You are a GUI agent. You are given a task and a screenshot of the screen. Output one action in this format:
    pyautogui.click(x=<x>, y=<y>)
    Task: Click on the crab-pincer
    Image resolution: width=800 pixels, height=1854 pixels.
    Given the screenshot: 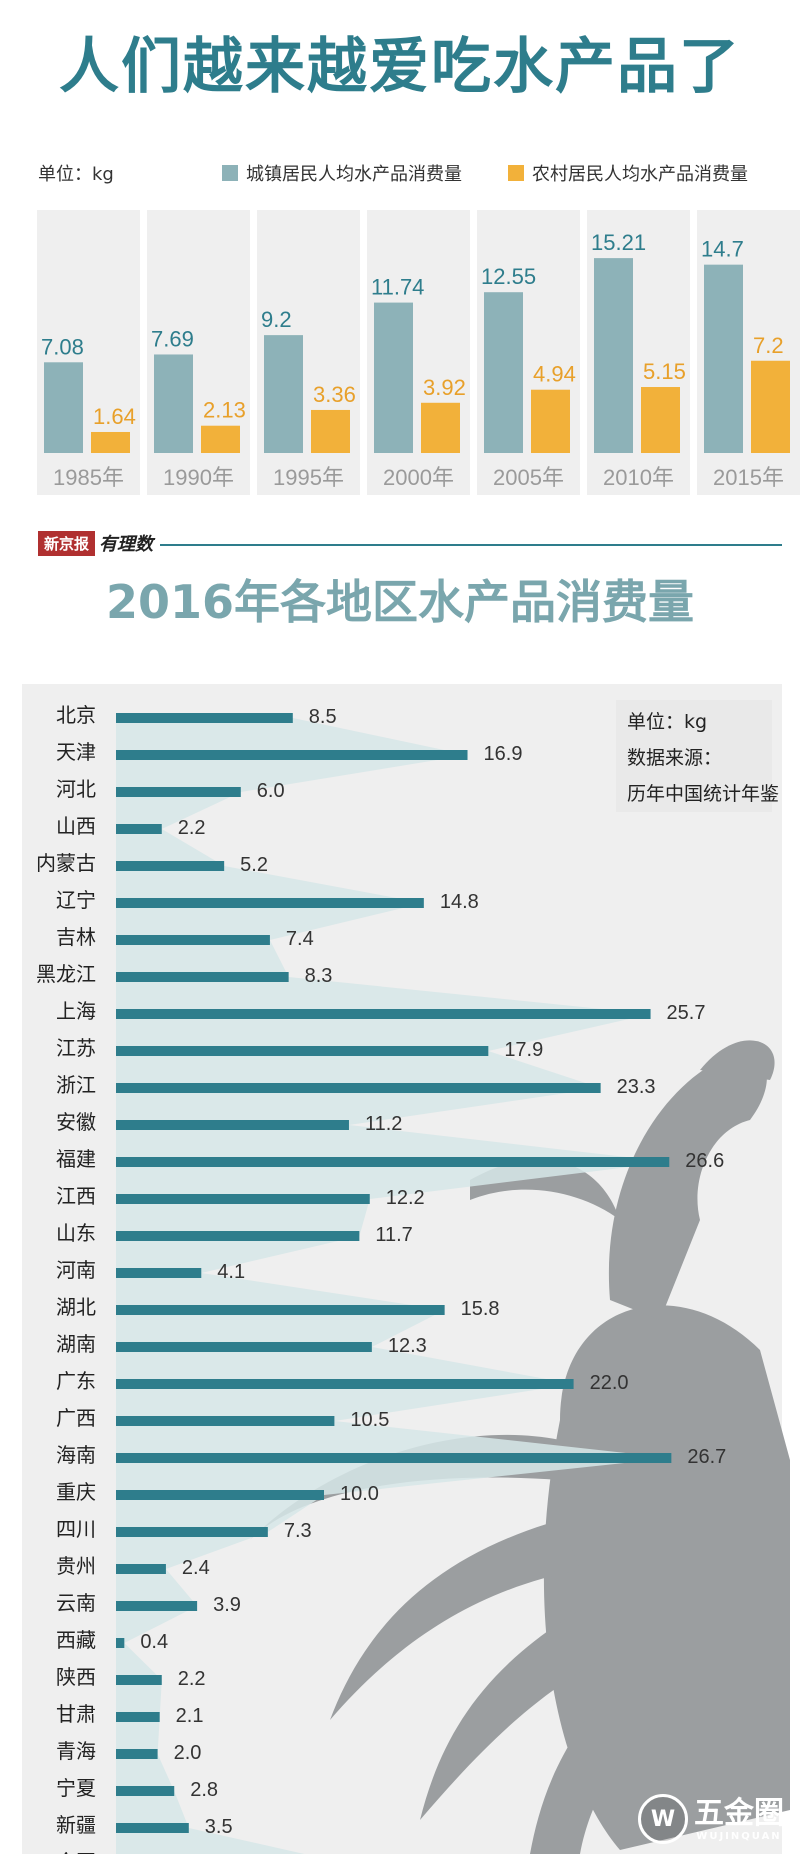 What is the action you would take?
    pyautogui.click(x=737, y=1060)
    